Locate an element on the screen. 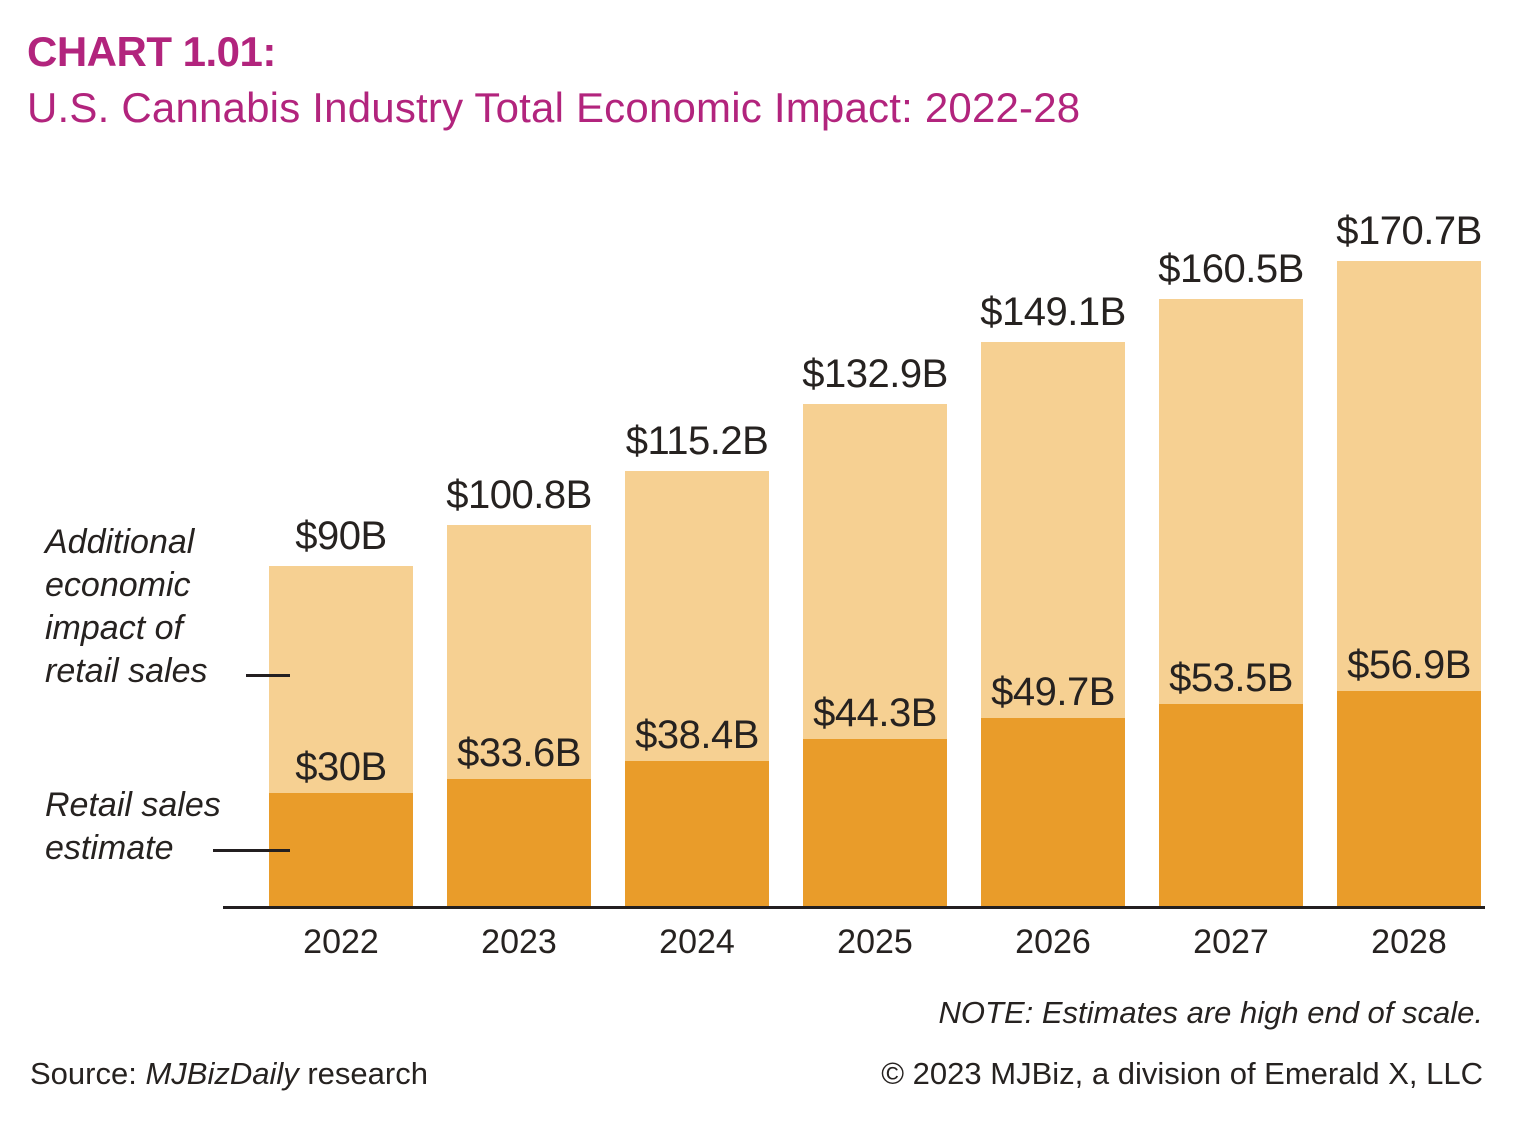 The width and height of the screenshot is (1526, 1132). legend-additional-line-1: Additional is located at coordinates (120, 542).